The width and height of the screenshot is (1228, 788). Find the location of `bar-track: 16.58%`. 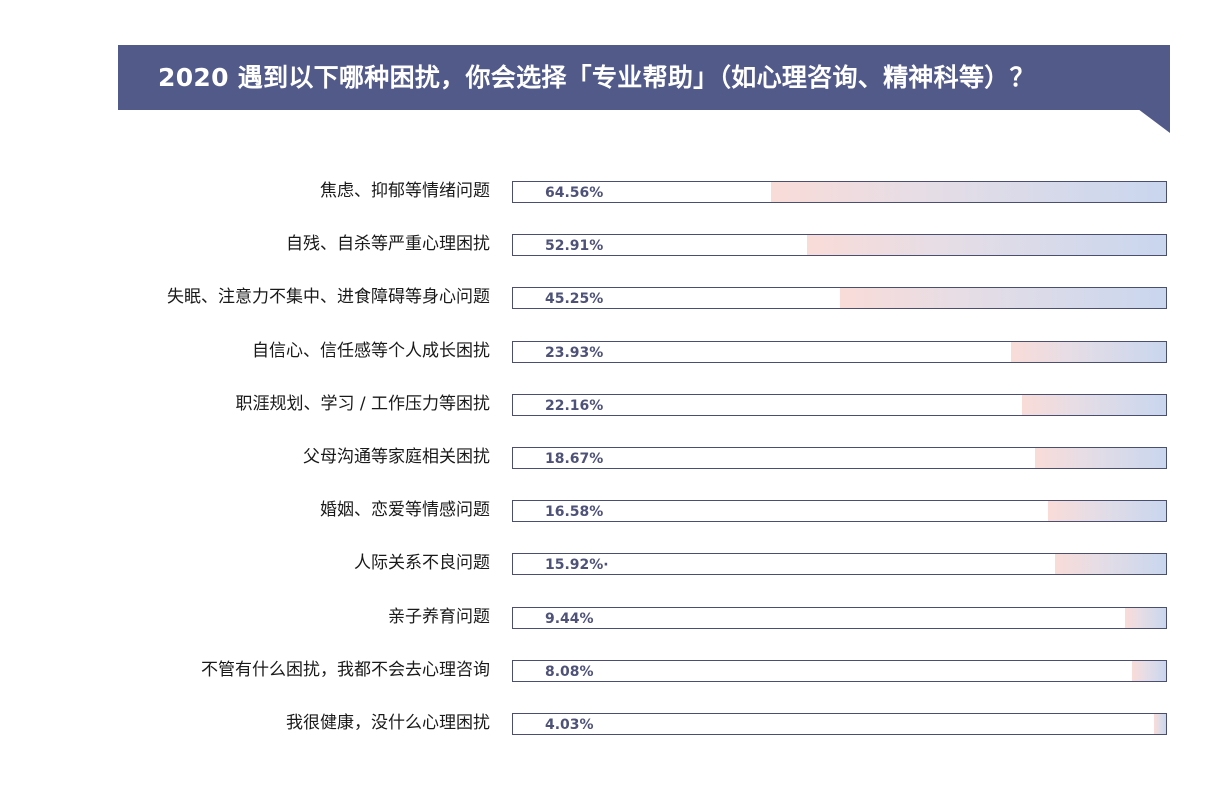

bar-track: 16.58% is located at coordinates (839, 511).